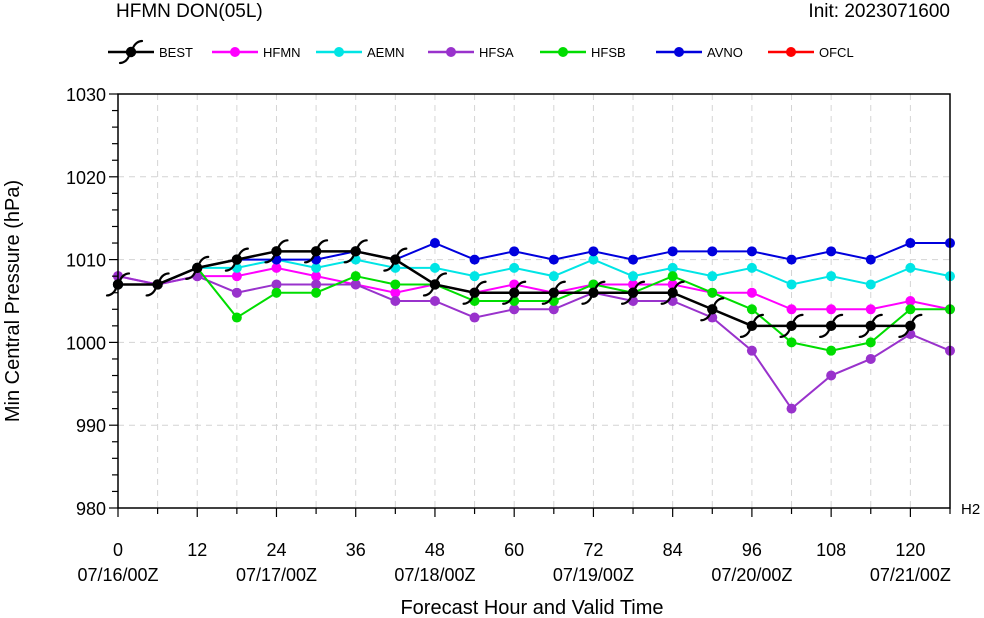 The height and width of the screenshot is (618, 984). Describe the element at coordinates (608, 52) in the screenshot. I see `legend-label: HFSB` at that location.